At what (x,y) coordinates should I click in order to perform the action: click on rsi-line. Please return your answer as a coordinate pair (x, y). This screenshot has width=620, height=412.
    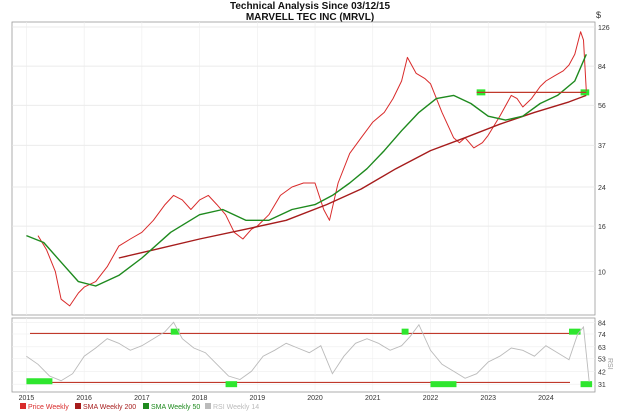
    Looking at the image, I should click on (308, 351).